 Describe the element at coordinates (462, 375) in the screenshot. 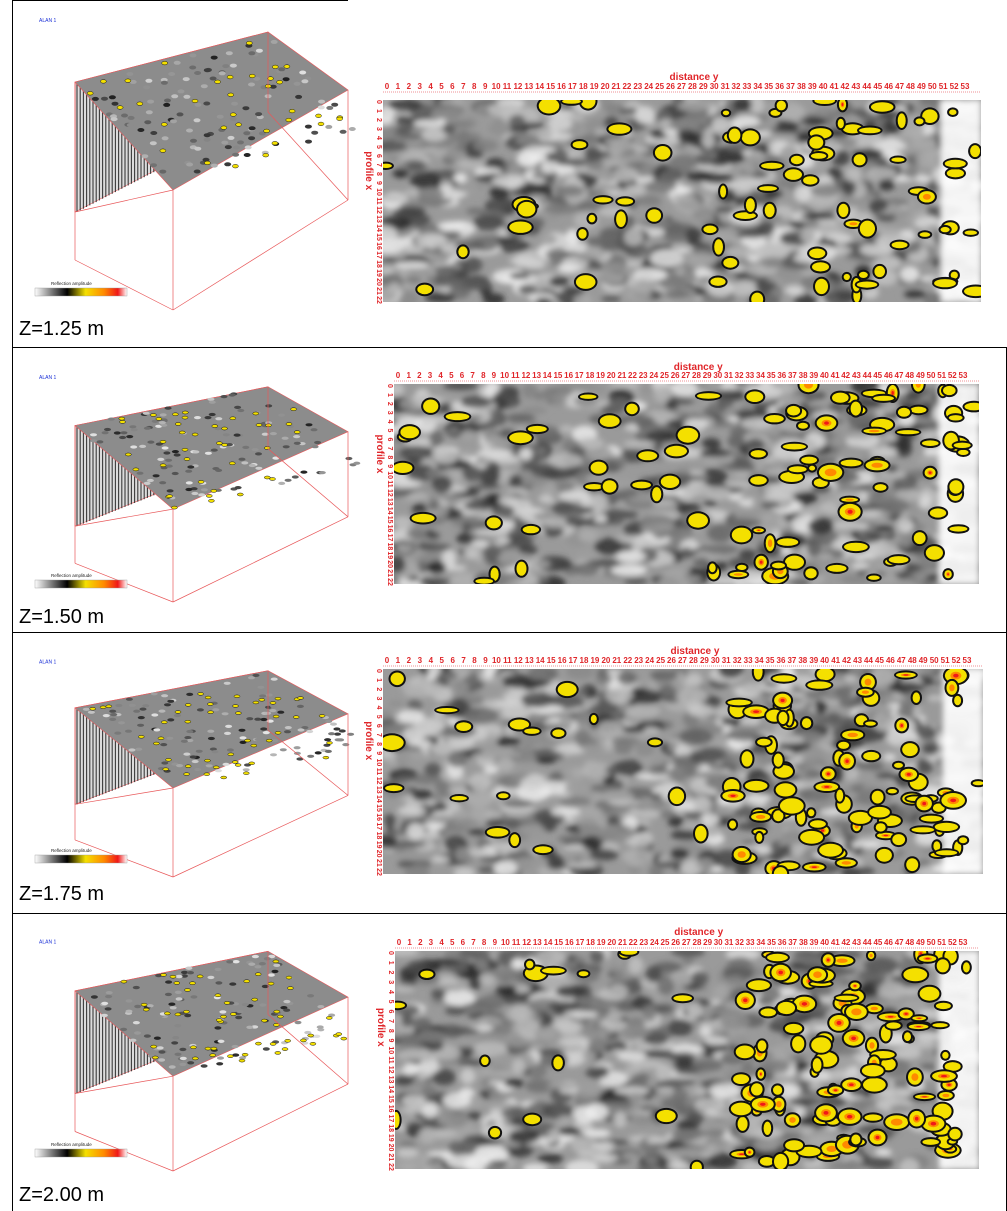

I see `x-tick-label: 6` at that location.